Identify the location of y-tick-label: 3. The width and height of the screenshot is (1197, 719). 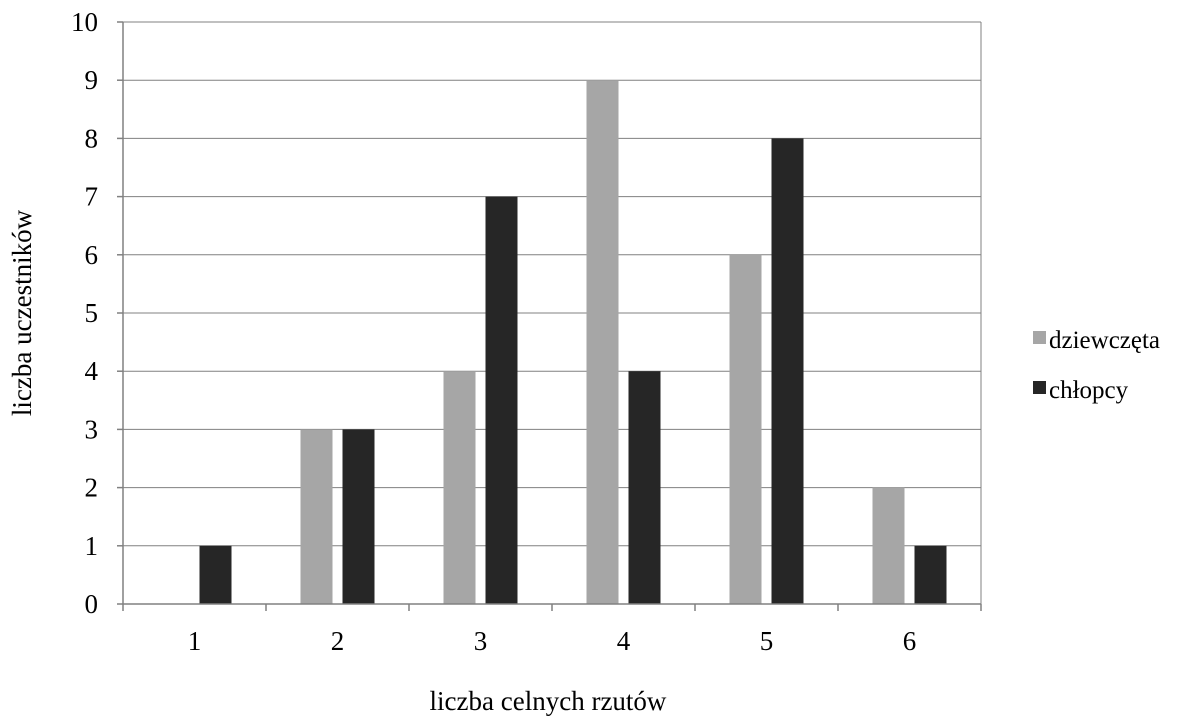
(92, 429).